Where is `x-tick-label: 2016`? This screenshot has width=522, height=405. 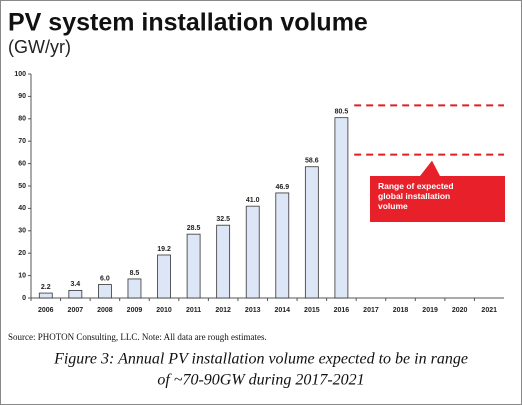
x-tick-label: 2016 is located at coordinates (342, 310).